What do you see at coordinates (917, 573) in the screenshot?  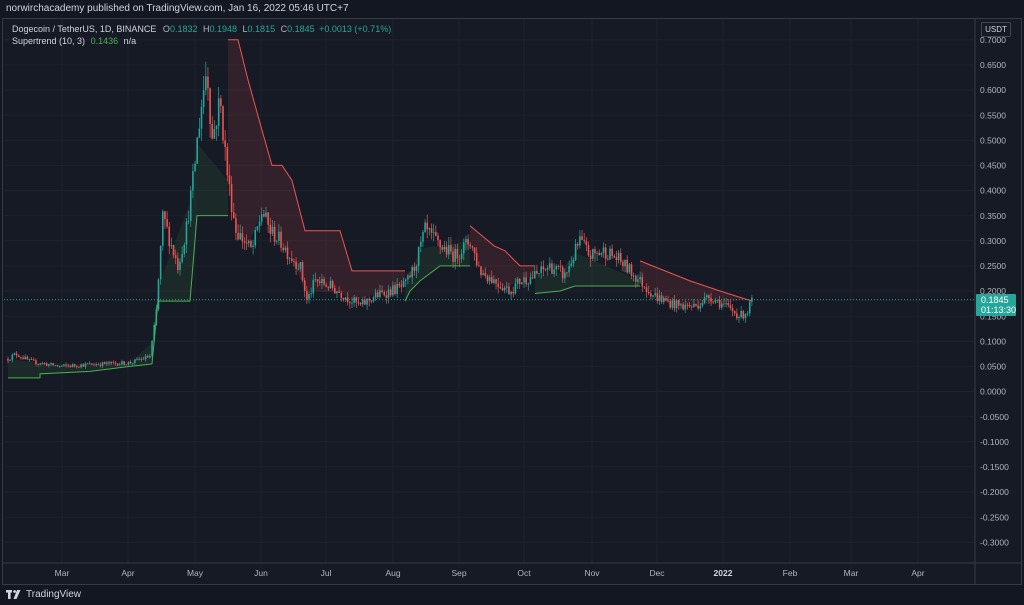 I see `time-tick-label: Apr` at bounding box center [917, 573].